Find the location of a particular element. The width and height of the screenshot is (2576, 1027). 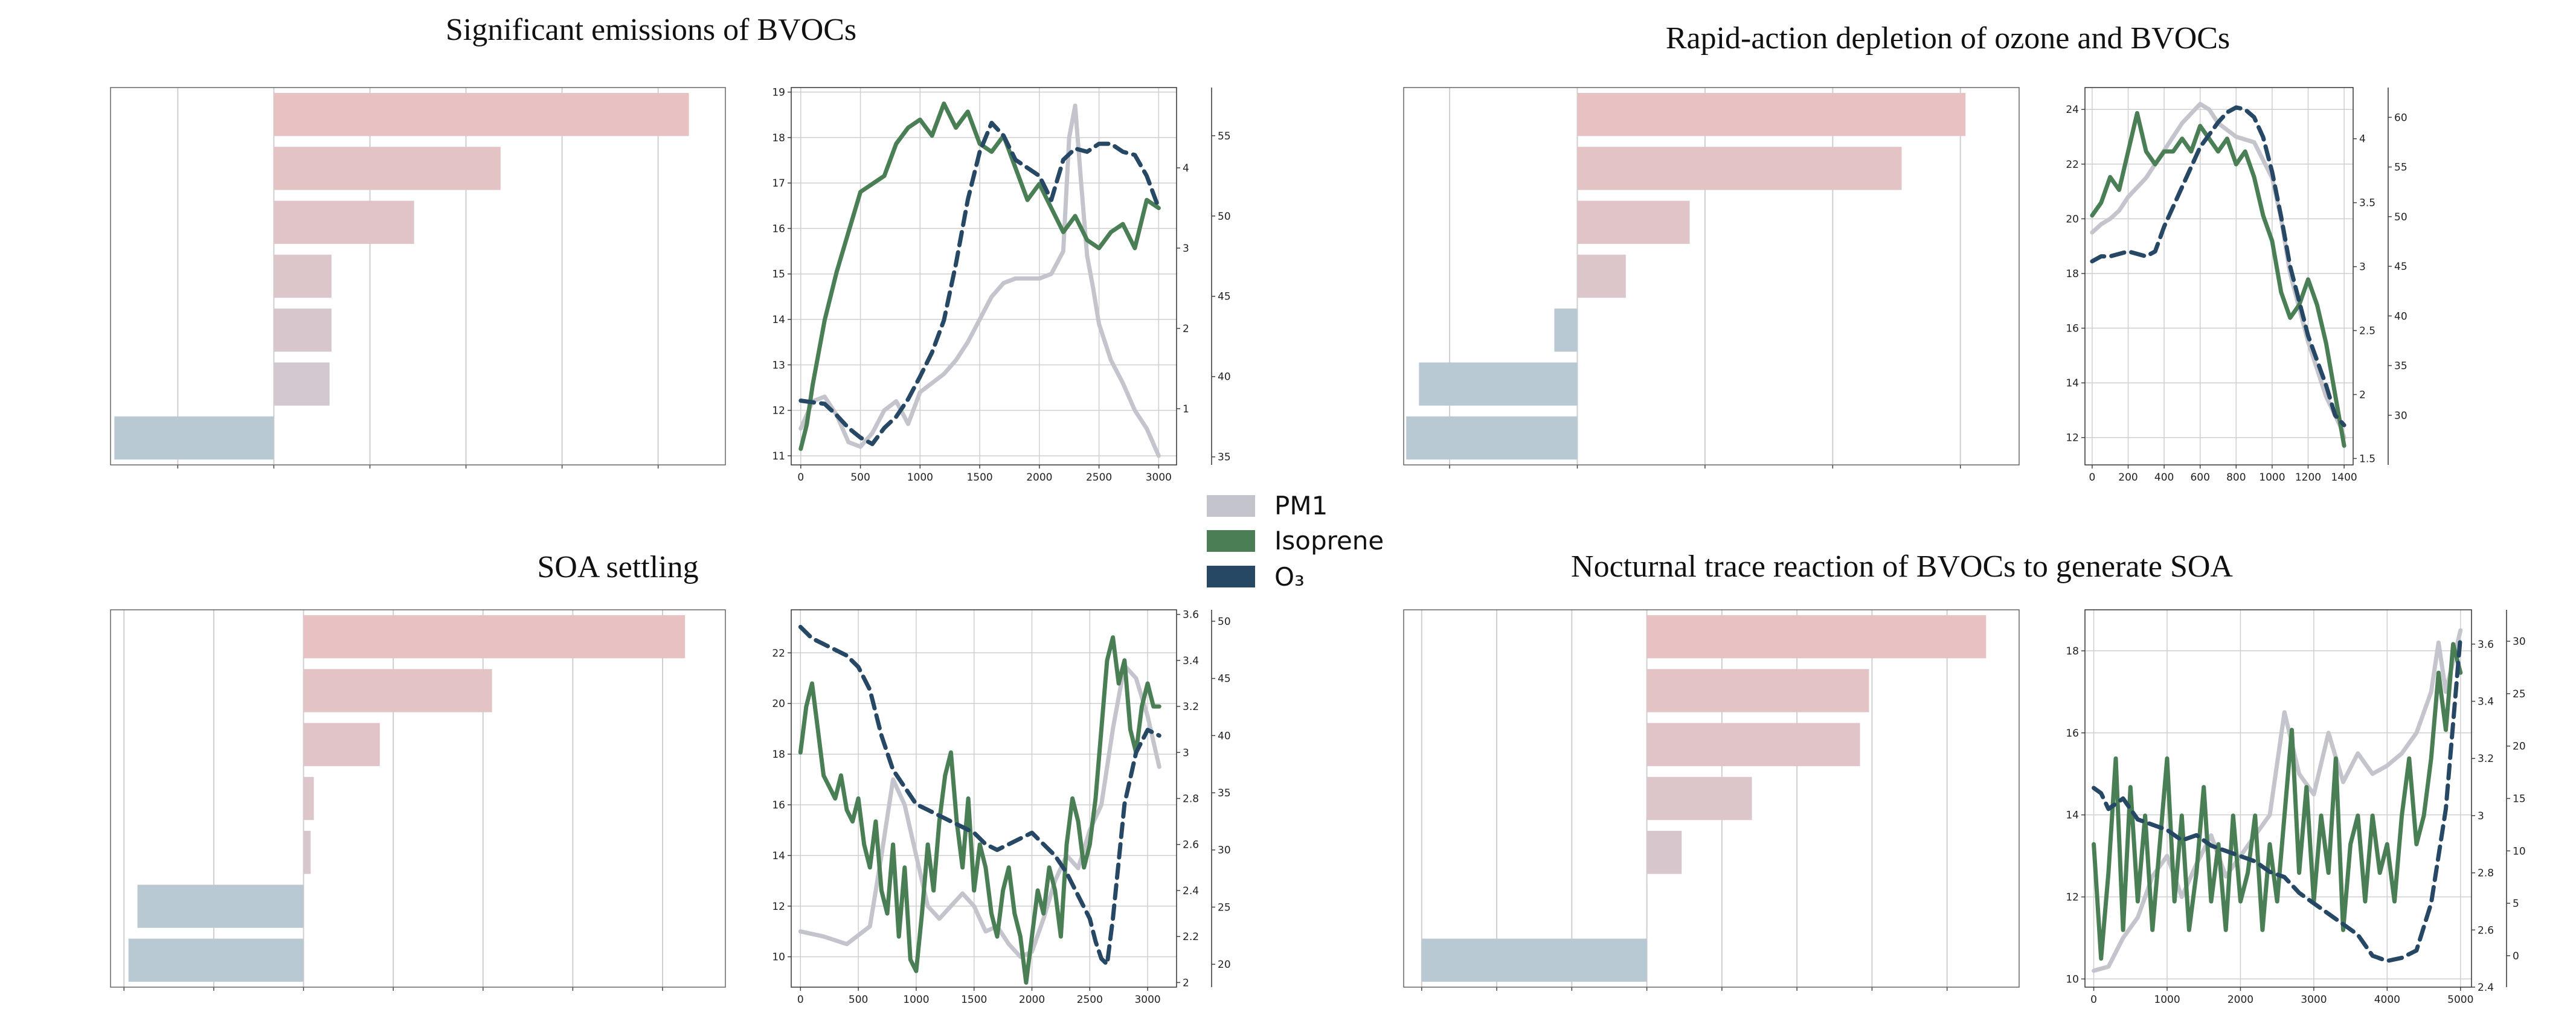

y-tick-label-right2: 20 is located at coordinates (2519, 747).